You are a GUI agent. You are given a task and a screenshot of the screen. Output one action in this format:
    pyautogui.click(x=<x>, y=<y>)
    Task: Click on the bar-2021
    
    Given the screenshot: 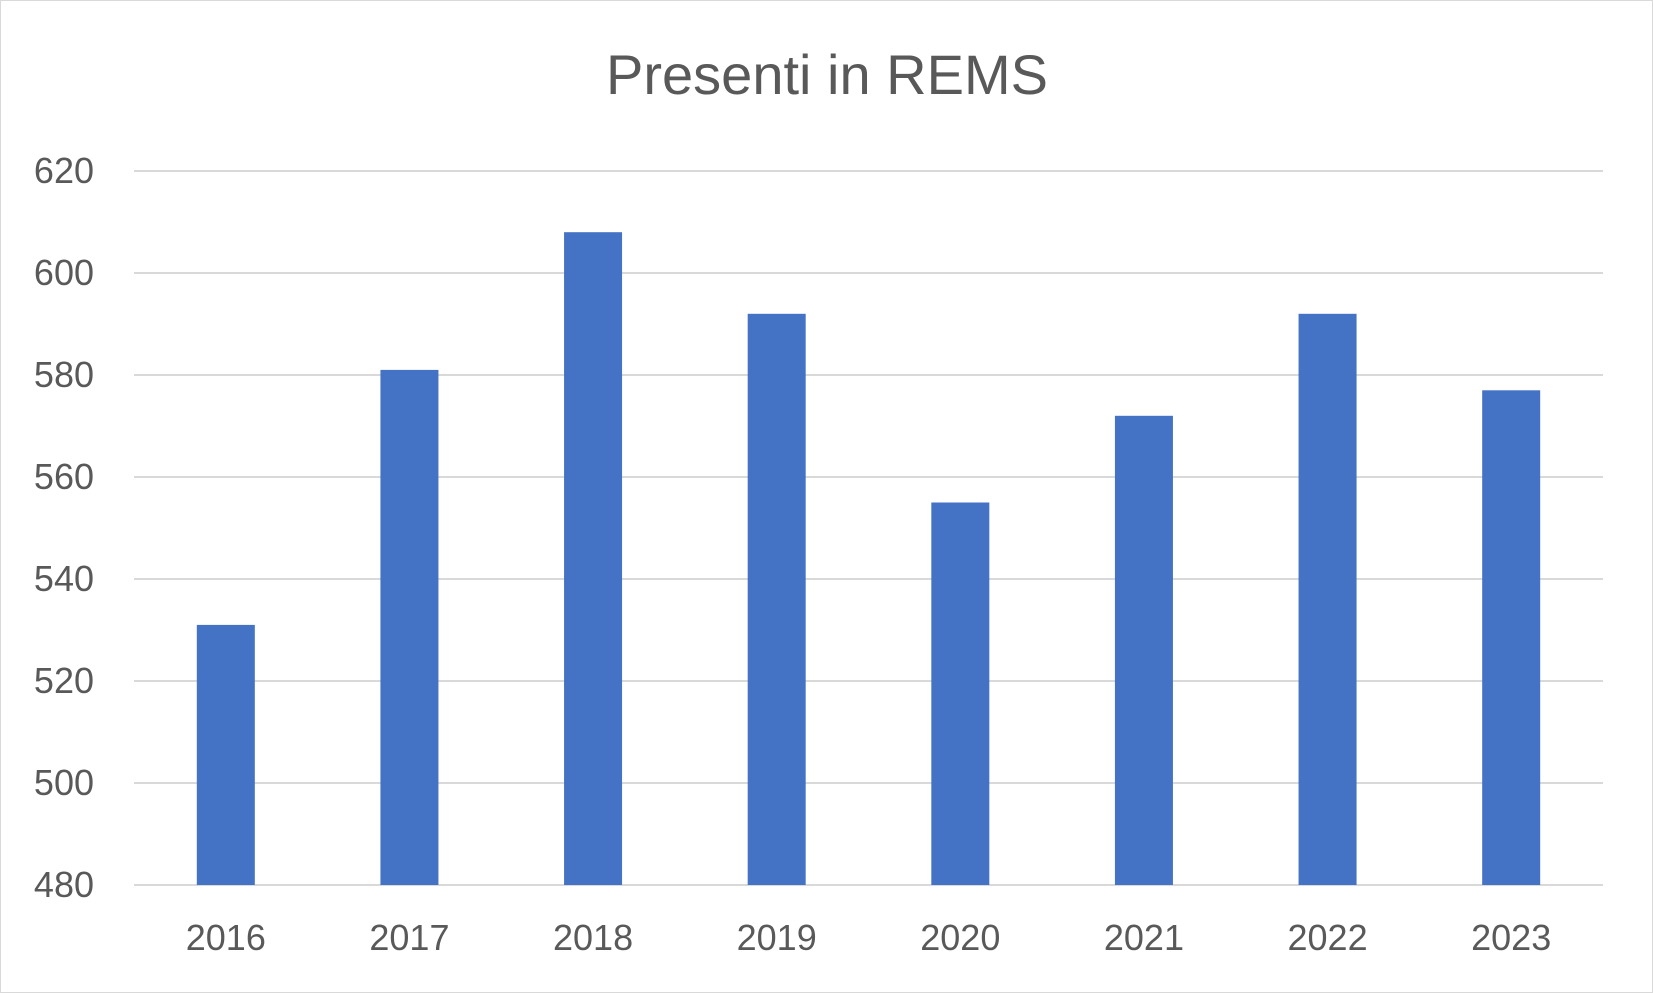 What is the action you would take?
    pyautogui.click(x=1143, y=650)
    